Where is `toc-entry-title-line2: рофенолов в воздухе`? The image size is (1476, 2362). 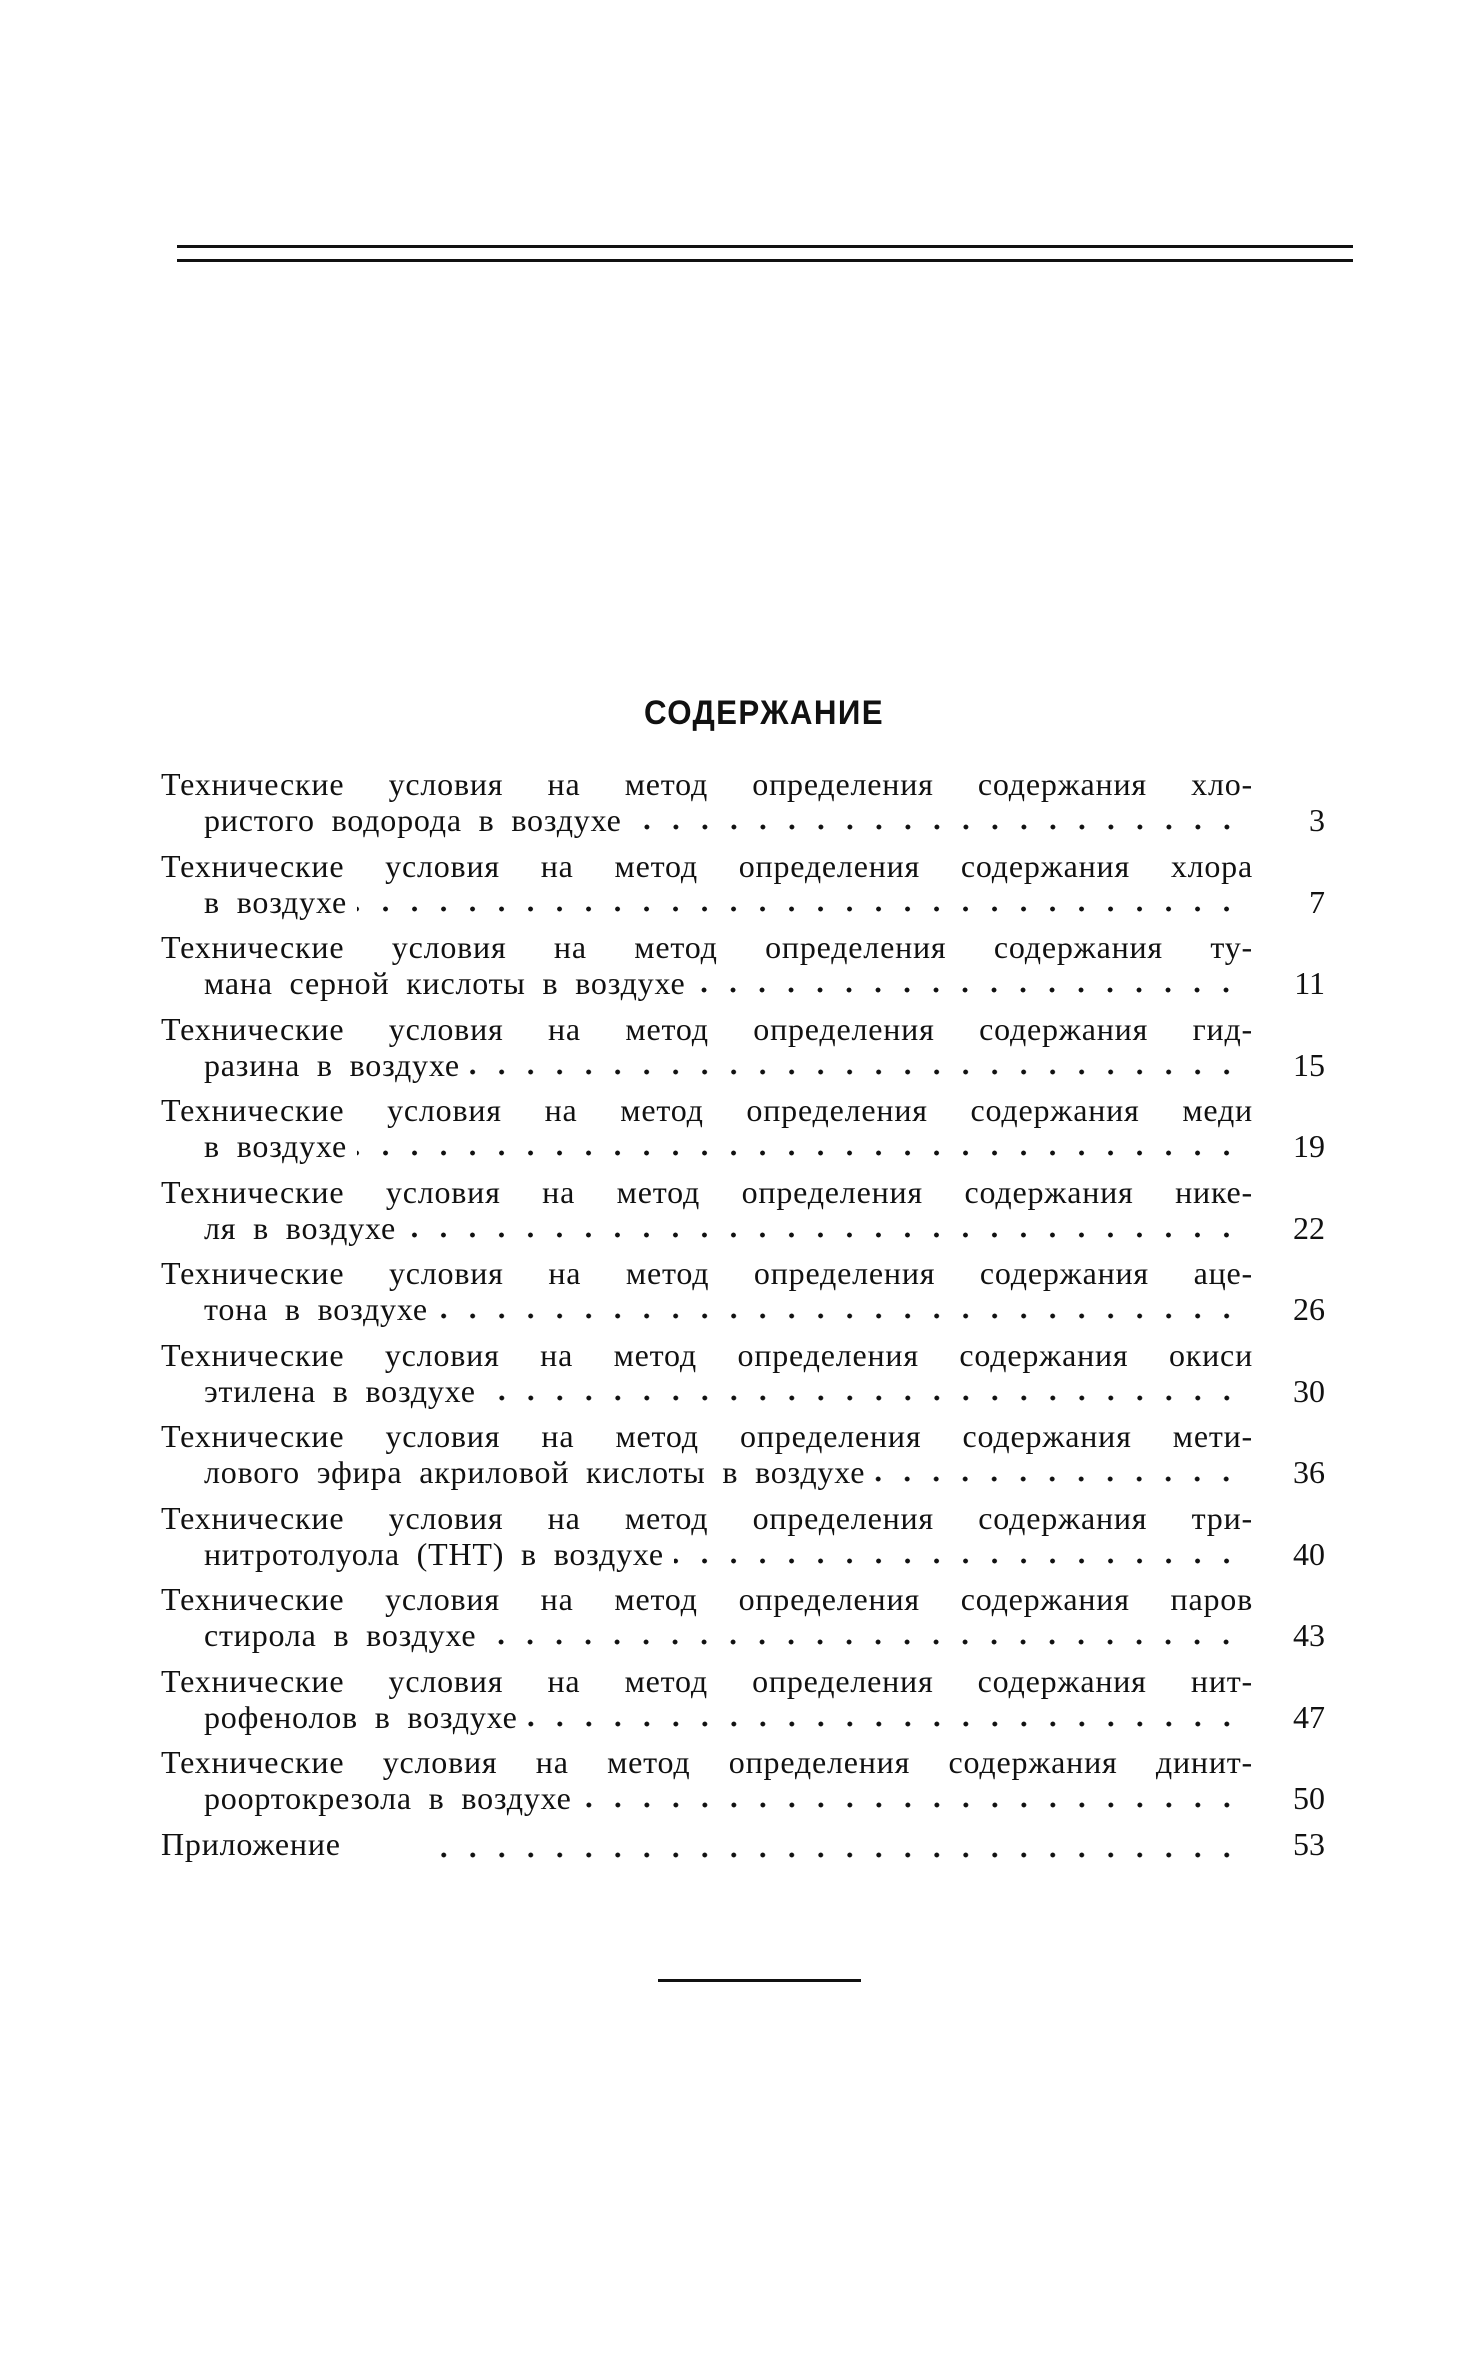
toc-entry-title-line2: рофенолов в воздухе is located at coordinates (361, 1716).